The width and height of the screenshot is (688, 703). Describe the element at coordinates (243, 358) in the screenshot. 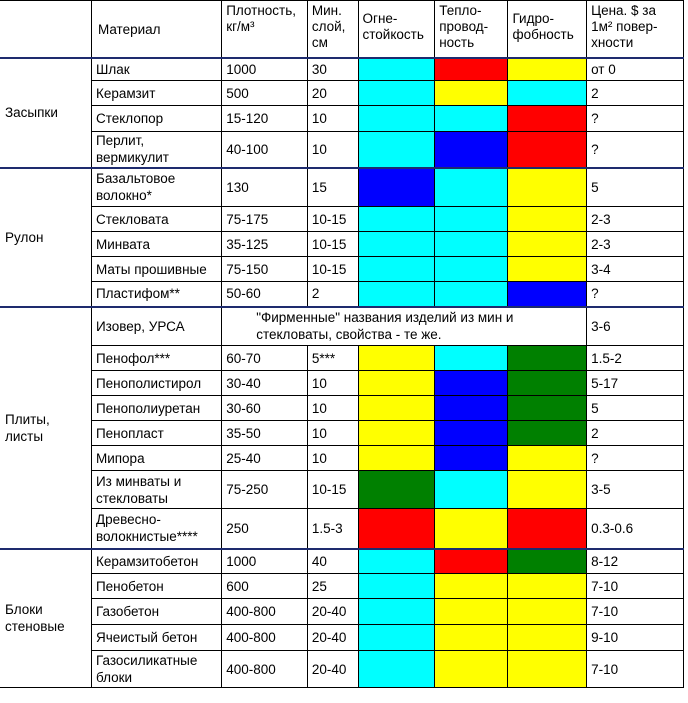

I see `density-cell-text: 60-70` at that location.